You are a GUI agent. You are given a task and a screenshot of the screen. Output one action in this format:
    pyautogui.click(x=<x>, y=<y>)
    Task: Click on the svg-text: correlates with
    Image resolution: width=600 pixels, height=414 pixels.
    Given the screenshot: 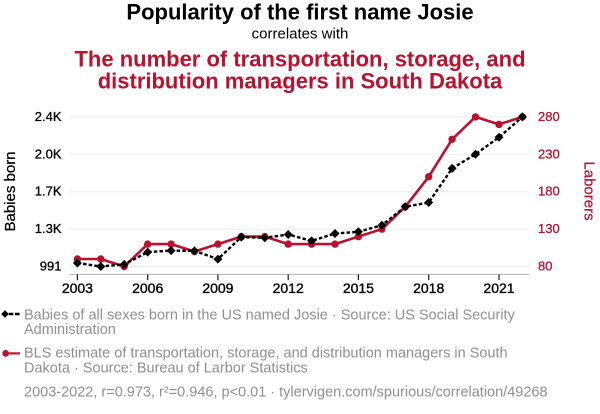 What is the action you would take?
    pyautogui.click(x=300, y=34)
    